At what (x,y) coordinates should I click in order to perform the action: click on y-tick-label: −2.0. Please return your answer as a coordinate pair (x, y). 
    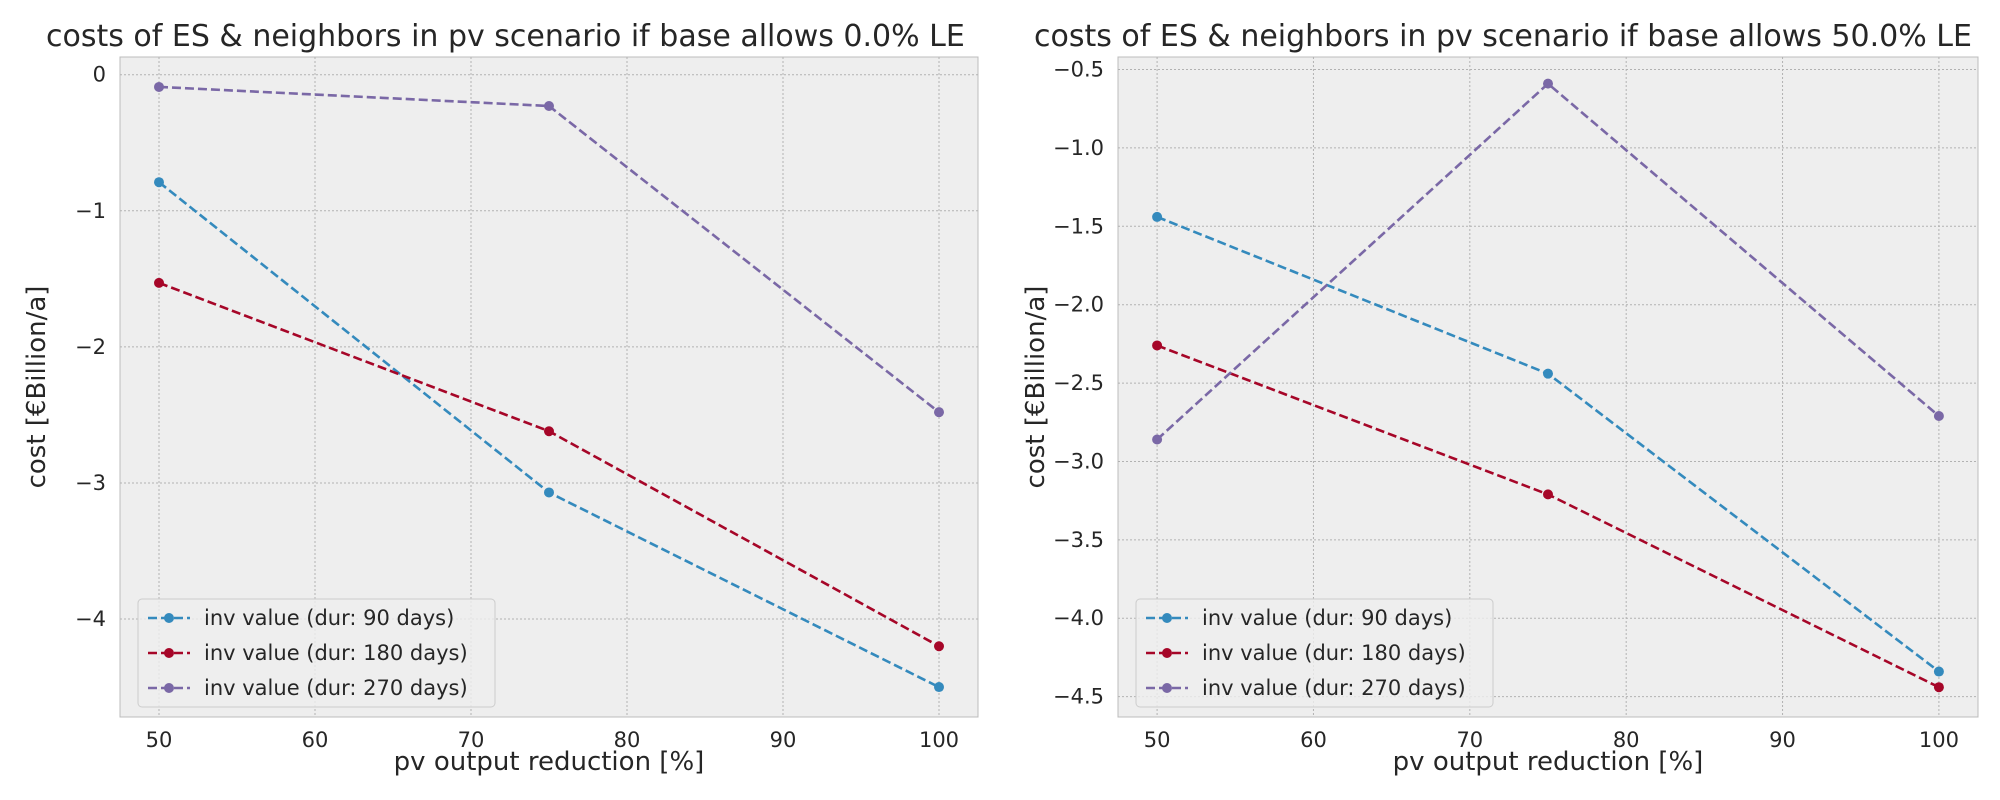
    Looking at the image, I should click on (1078, 305).